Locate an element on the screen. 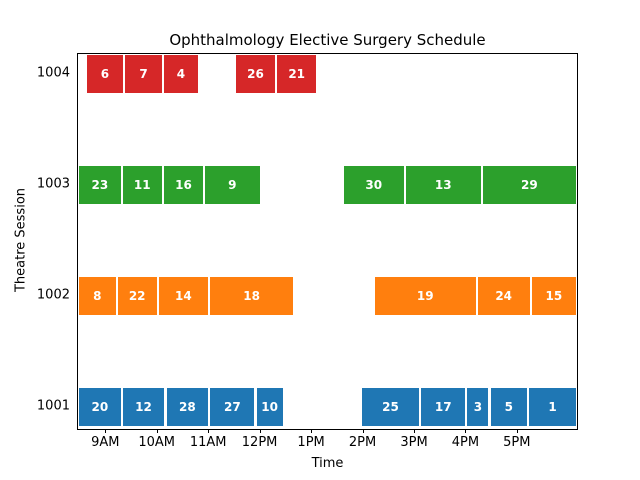  case-number-label: 11 is located at coordinates (142, 185).